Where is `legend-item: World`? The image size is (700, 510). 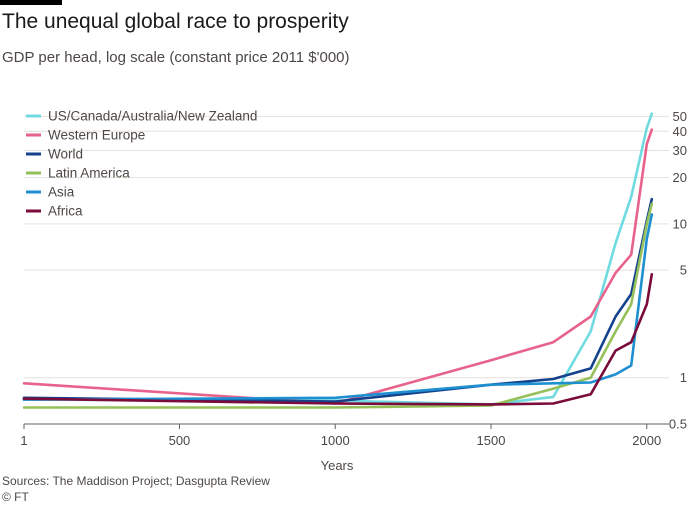 legend-item: World is located at coordinates (54, 154).